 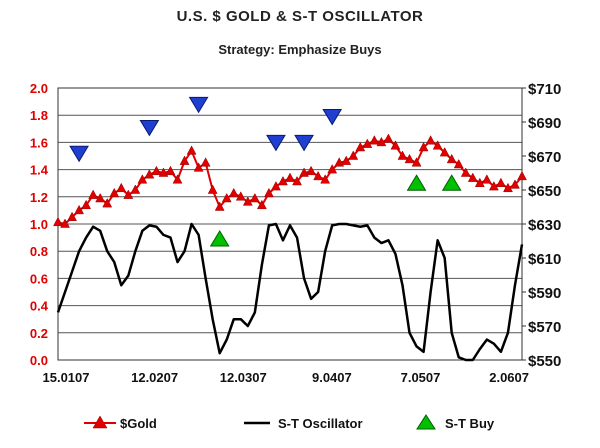 What do you see at coordinates (300, 49) in the screenshot?
I see `chart-subtitle: Strategy: Emphasize Buys` at bounding box center [300, 49].